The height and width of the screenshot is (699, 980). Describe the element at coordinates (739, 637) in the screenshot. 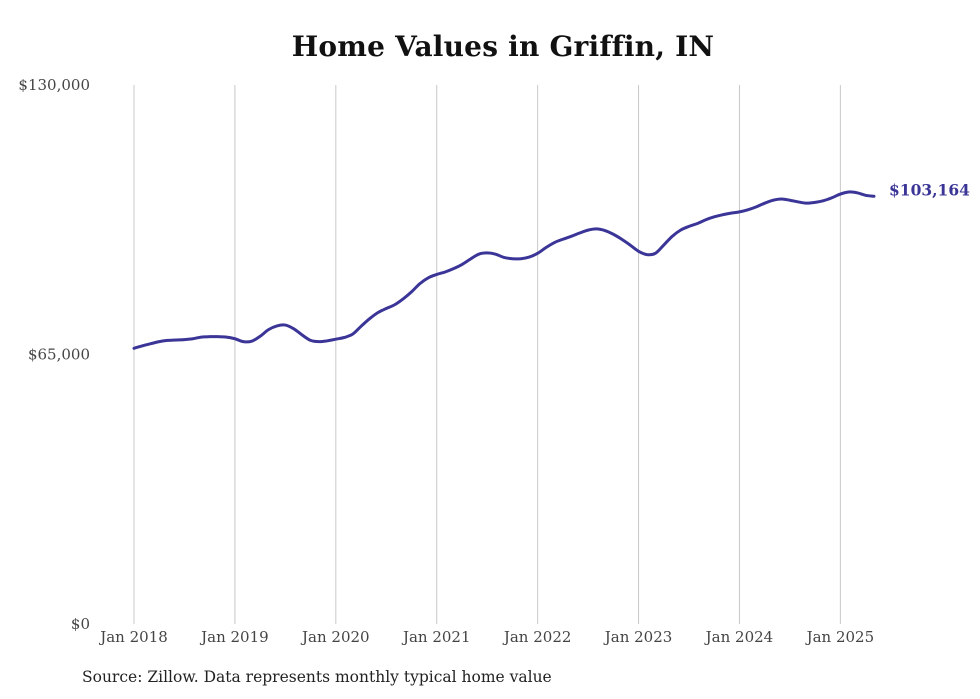

I see `x-tick-label: Jan 2024` at that location.